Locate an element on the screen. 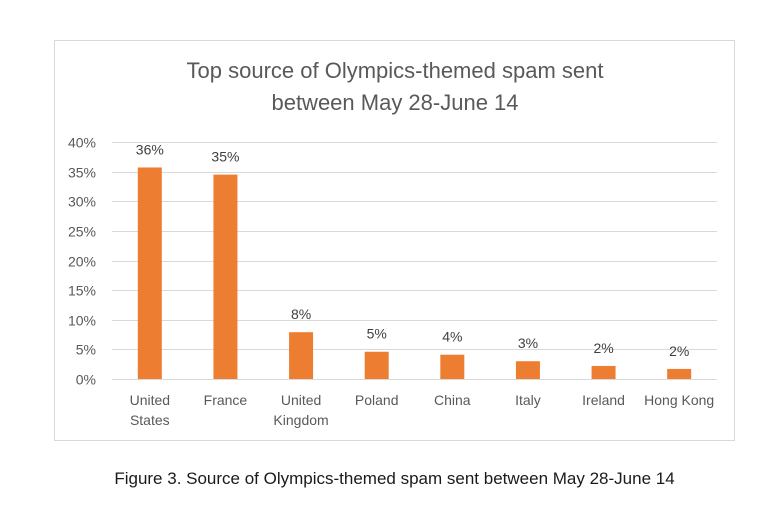 The image size is (774, 506). x-tick-label-line: Italy is located at coordinates (528, 400).